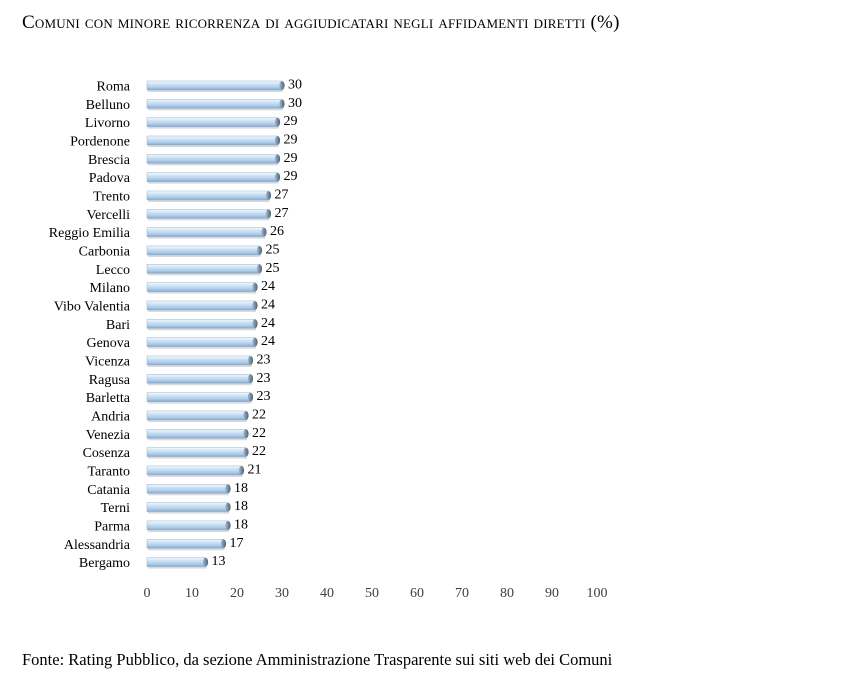 This screenshot has width=841, height=697. What do you see at coordinates (113, 270) in the screenshot?
I see `category-label: Lecco` at bounding box center [113, 270].